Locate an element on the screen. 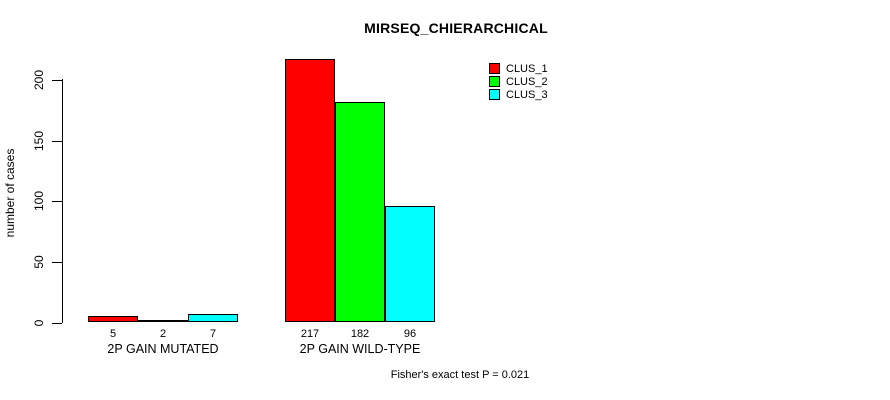  bar-value-label: 2 is located at coordinates (163, 334).